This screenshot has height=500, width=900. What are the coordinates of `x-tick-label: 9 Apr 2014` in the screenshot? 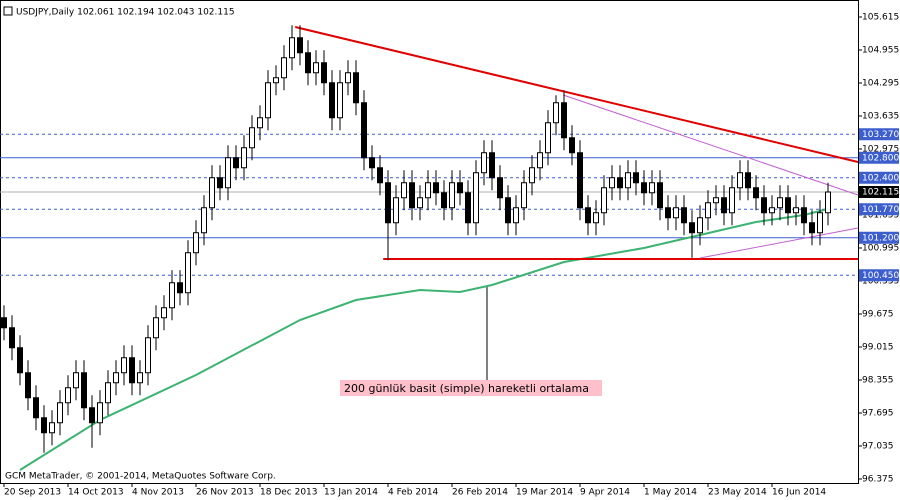 It's located at (605, 493).